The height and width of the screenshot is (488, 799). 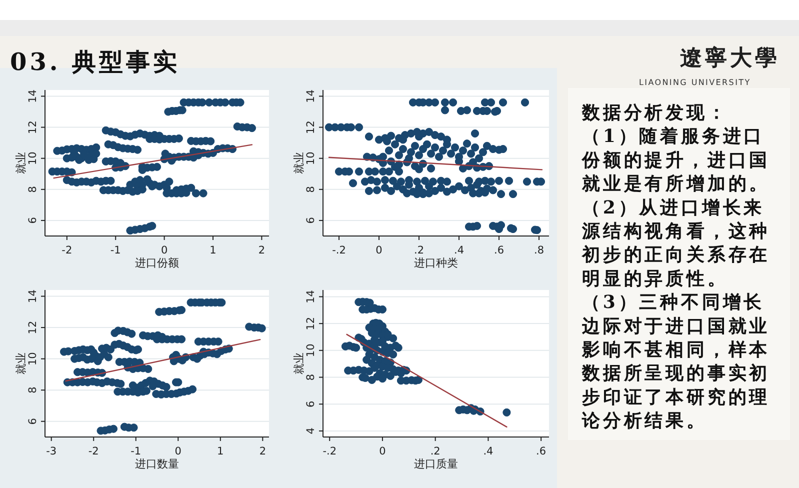 I want to click on x-axis-title: 进口种类, so click(x=436, y=263).